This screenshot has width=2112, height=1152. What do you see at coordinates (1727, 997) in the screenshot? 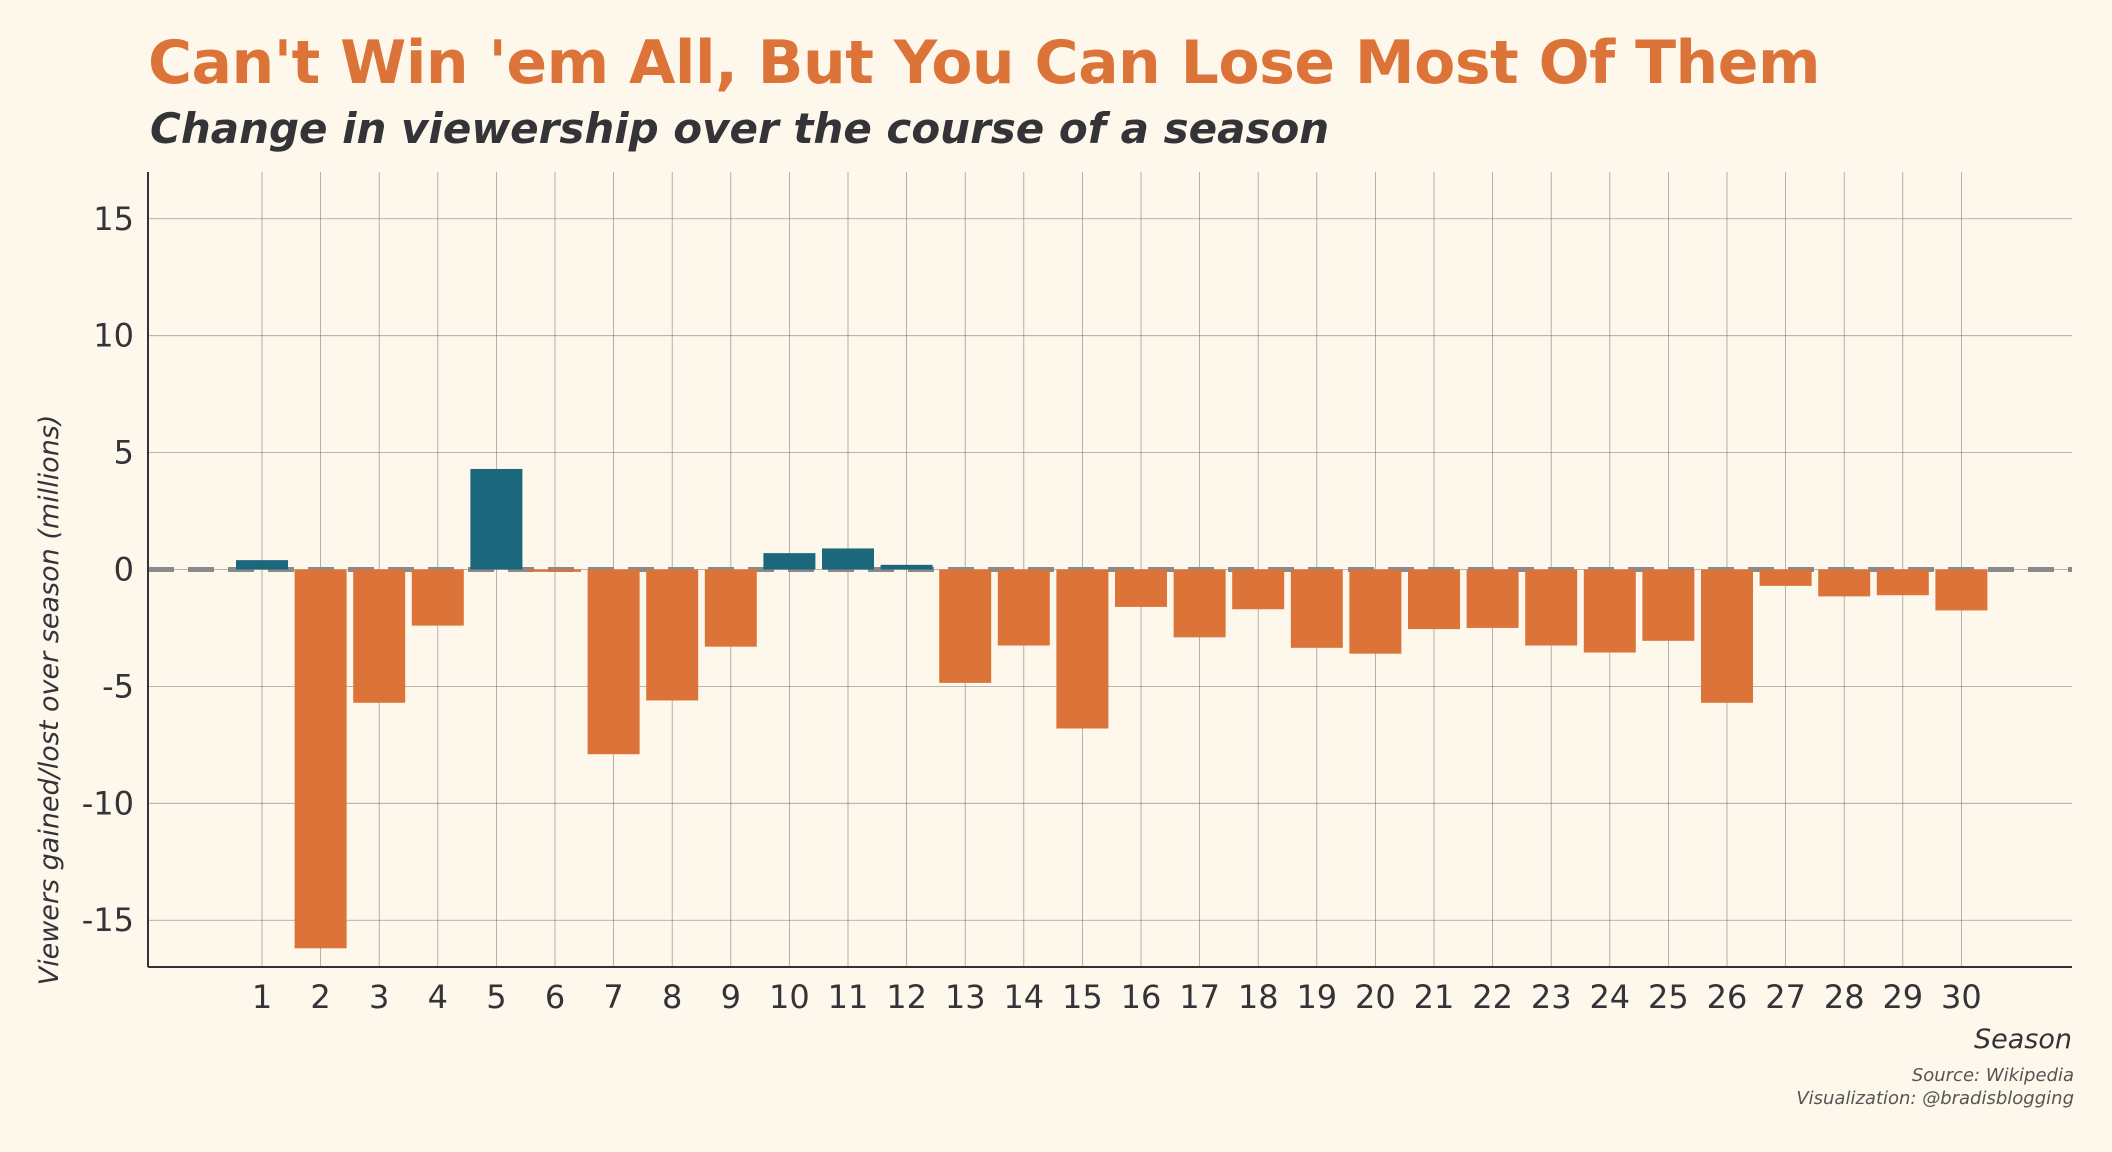
I see `x-tick-label: 26` at bounding box center [1727, 997].